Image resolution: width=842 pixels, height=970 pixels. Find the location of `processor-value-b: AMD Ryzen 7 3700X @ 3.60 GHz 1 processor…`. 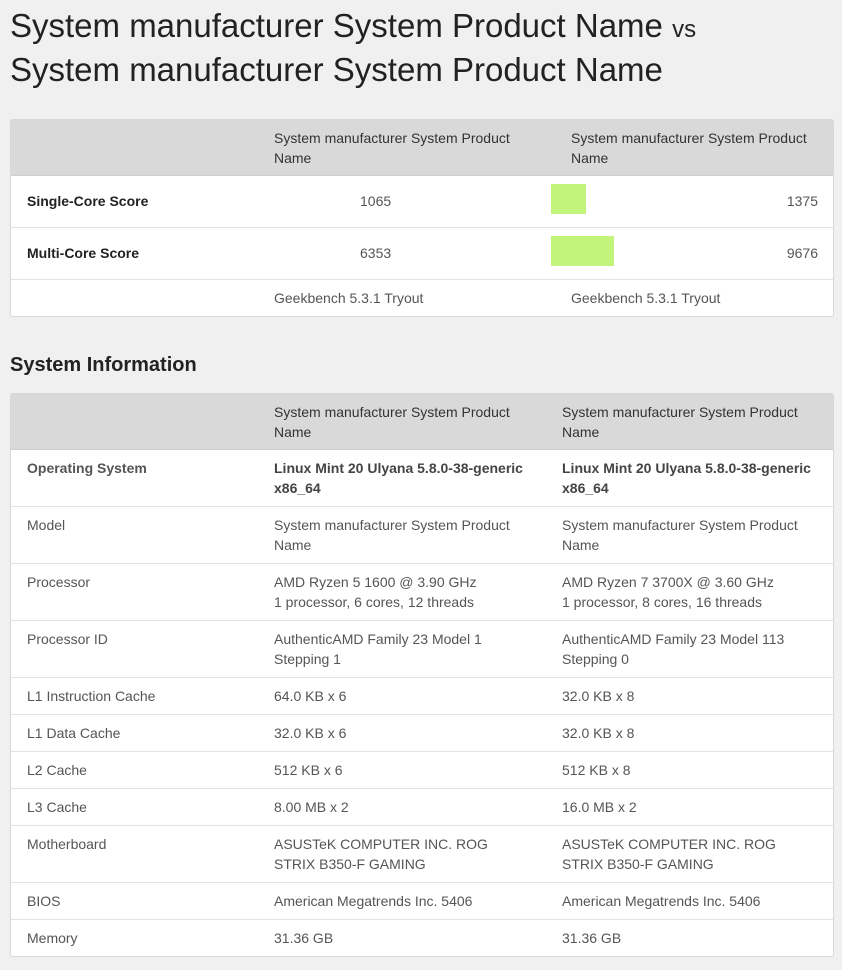

processor-value-b: AMD Ryzen 7 3700X @ 3.60 GHz 1 processor… is located at coordinates (668, 592).